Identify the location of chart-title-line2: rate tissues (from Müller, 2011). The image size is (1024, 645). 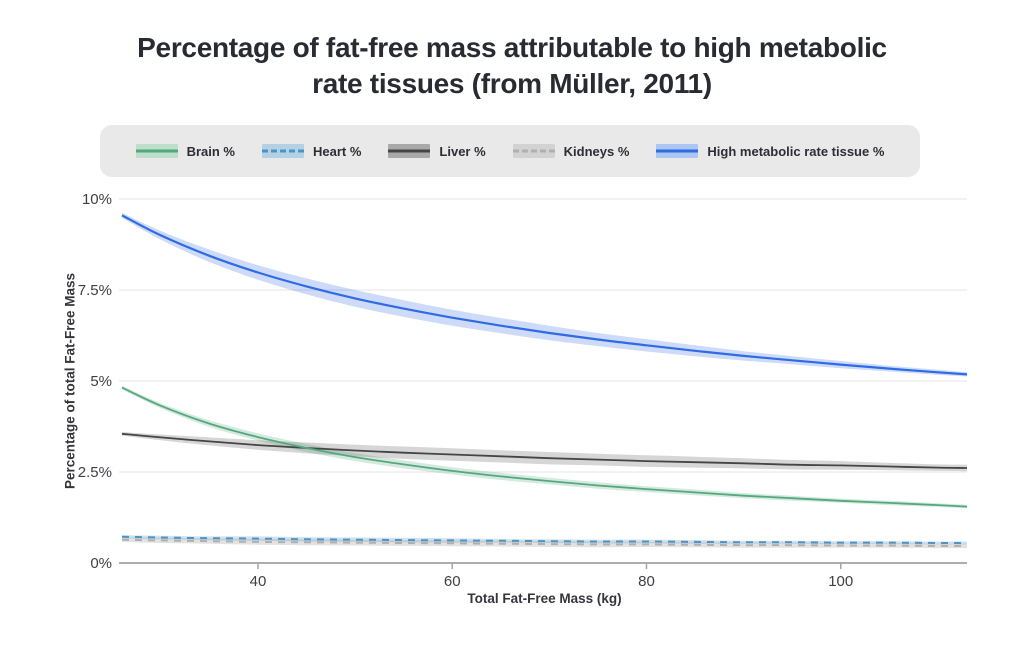
(512, 83).